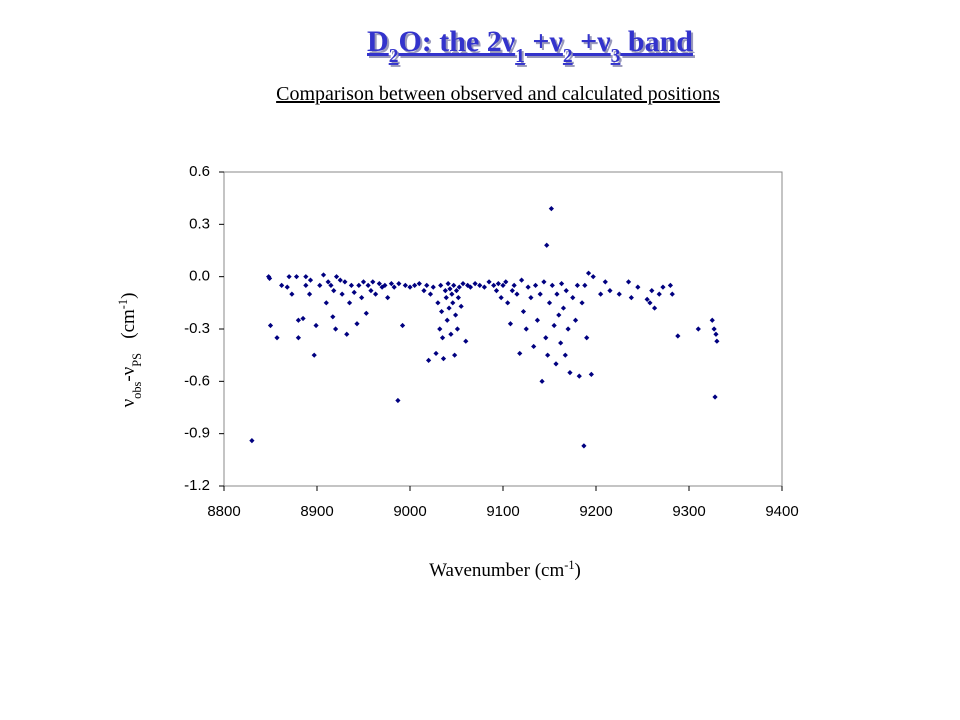  I want to click on x-tick-label: 8800, so click(223, 511).